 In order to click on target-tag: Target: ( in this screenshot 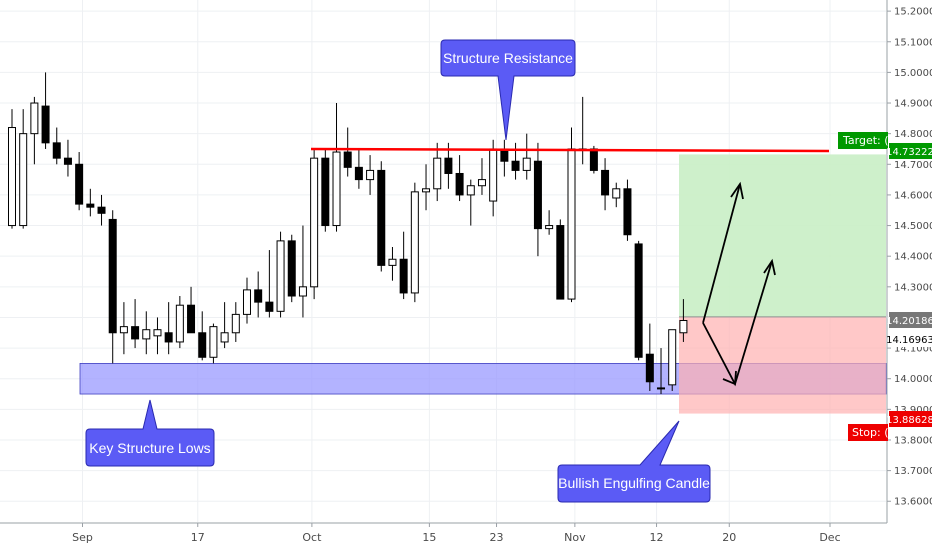, I will do `click(863, 140)`.